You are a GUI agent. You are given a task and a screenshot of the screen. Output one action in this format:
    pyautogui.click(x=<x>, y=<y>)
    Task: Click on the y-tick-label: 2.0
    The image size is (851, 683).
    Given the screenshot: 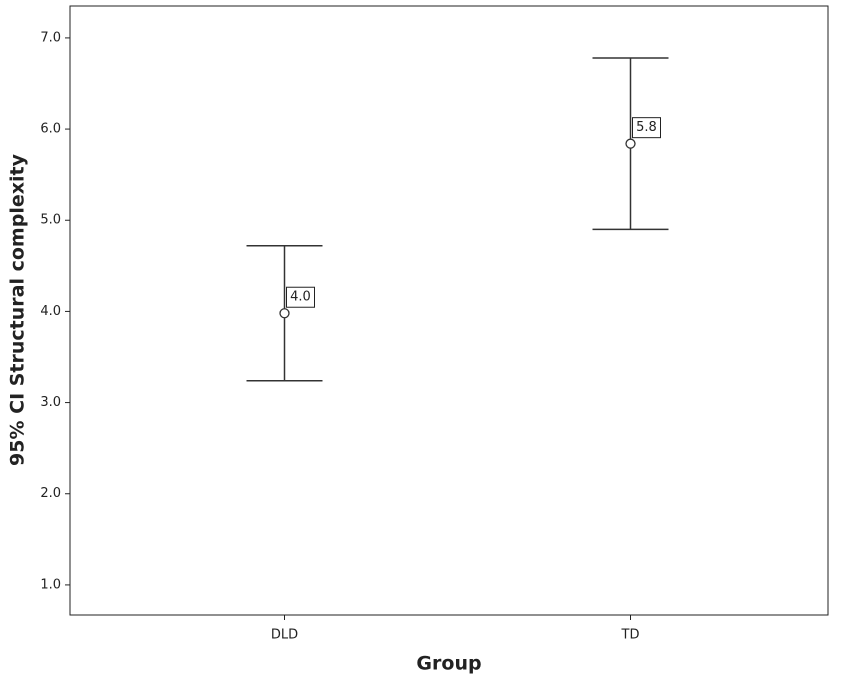 What is the action you would take?
    pyautogui.click(x=50, y=493)
    